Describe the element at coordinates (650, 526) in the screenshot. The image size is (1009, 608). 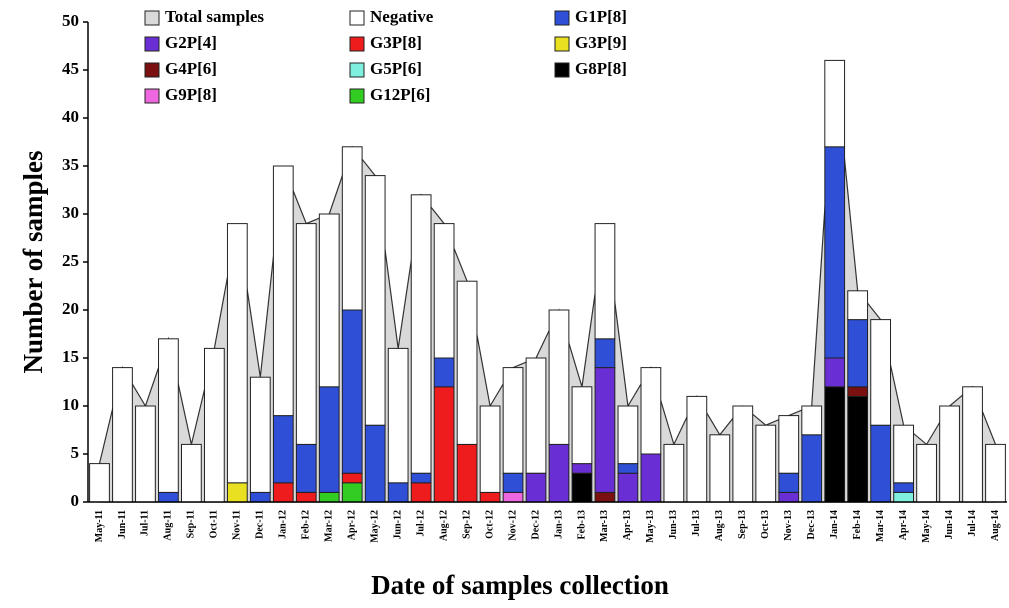
I see `x-tick-label: May-13` at that location.